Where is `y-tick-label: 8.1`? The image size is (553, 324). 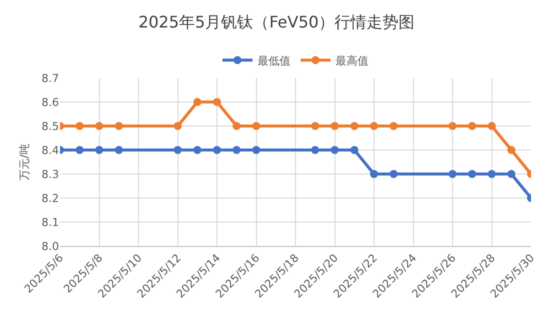 y-tick-label: 8.1 is located at coordinates (50, 222).